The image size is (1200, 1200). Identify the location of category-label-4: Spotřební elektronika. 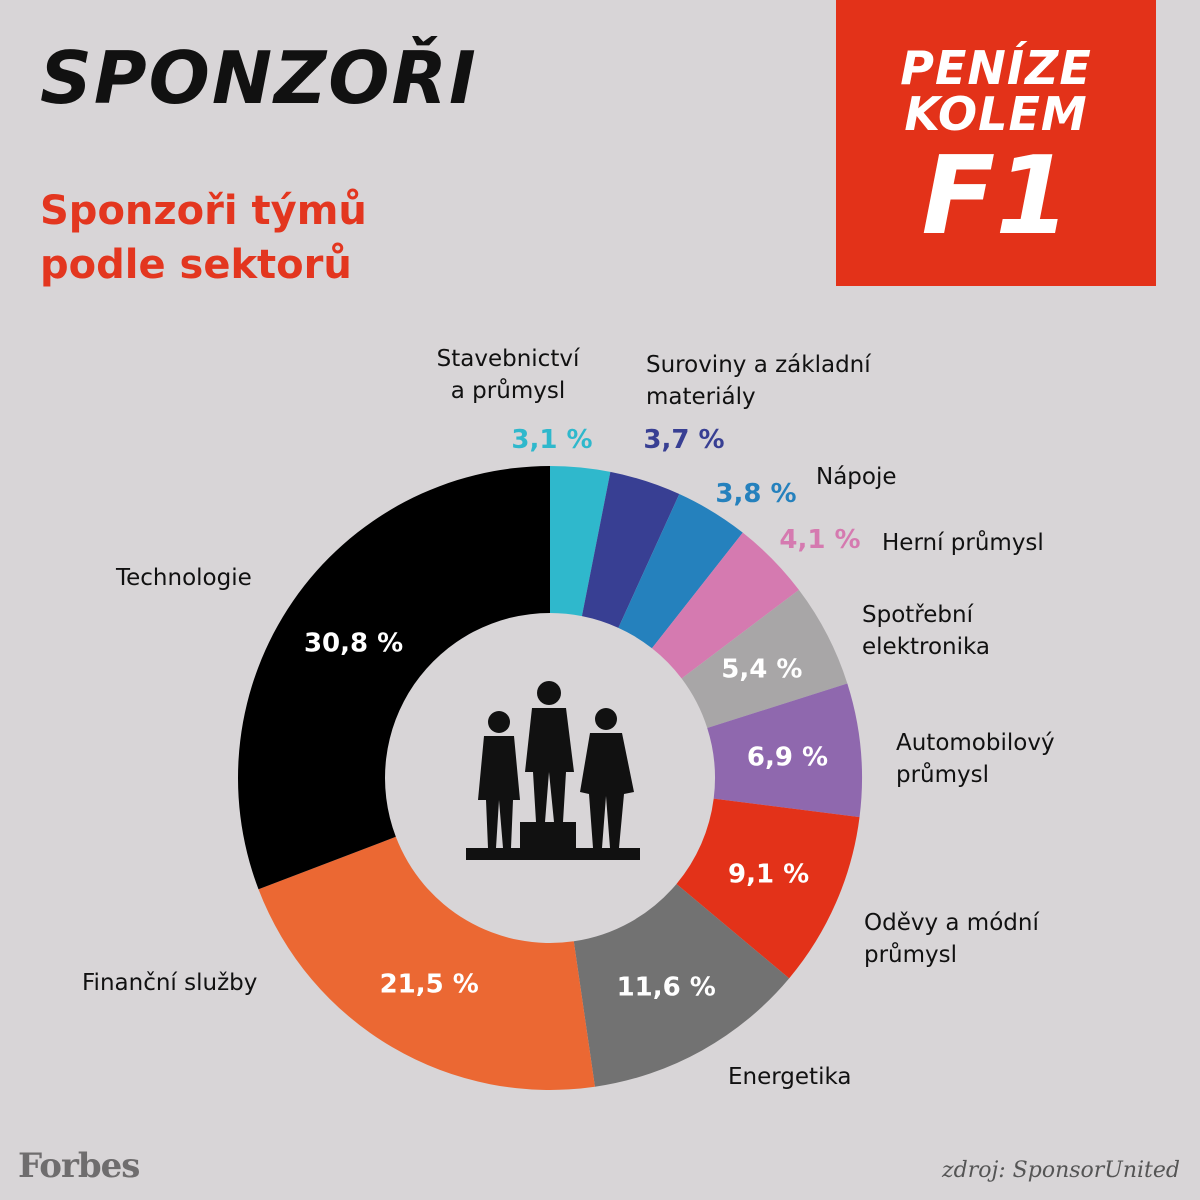
(926, 631).